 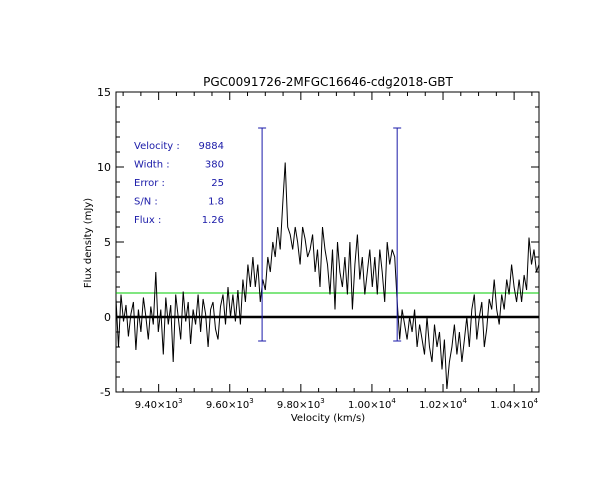 What do you see at coordinates (213, 220) in the screenshot?
I see `stat-value: 1.26` at bounding box center [213, 220].